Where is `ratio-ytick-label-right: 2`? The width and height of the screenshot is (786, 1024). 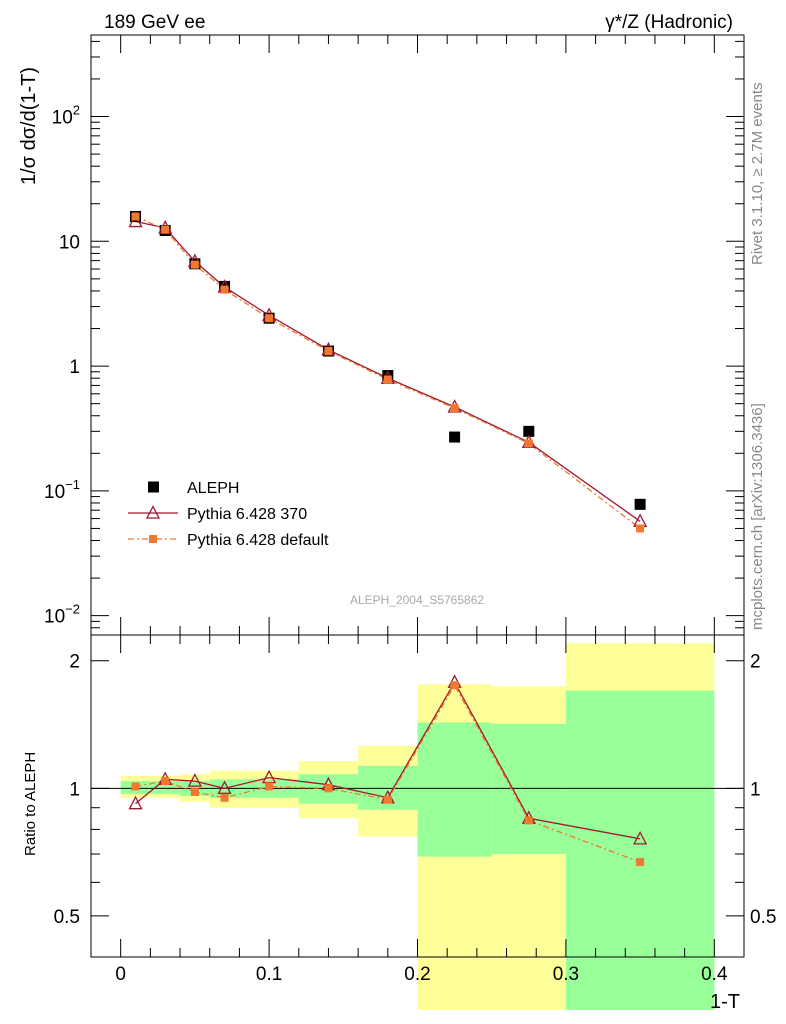 ratio-ytick-label-right: 2 is located at coordinates (755, 662).